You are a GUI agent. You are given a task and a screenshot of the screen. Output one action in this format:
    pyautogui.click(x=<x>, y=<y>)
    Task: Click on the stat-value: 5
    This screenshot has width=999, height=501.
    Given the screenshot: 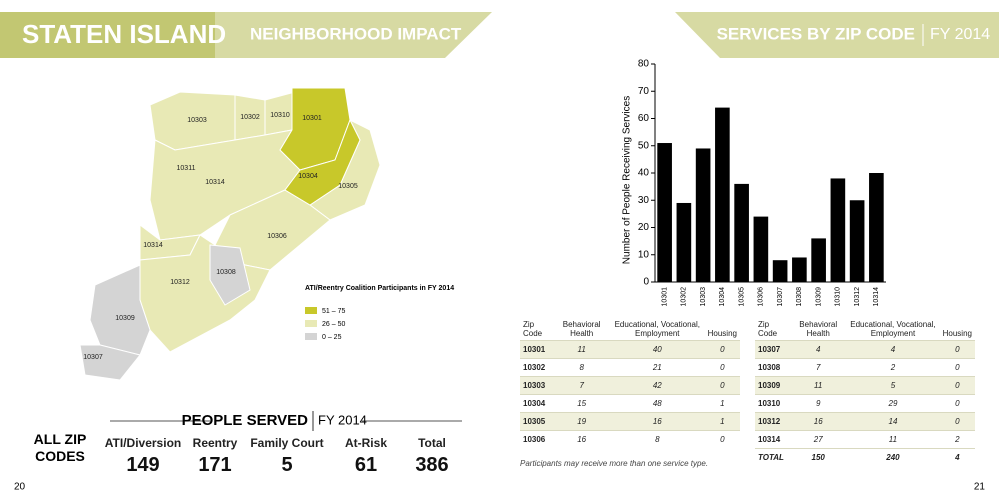 What is the action you would take?
    pyautogui.click(x=287, y=465)
    